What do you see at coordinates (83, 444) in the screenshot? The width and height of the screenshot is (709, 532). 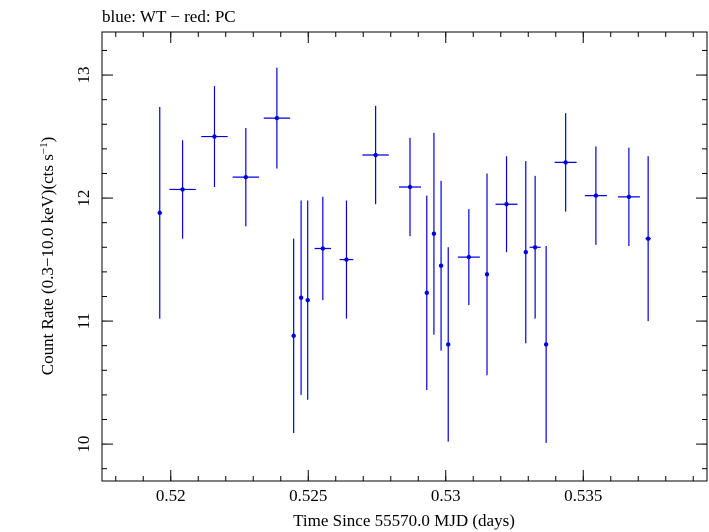 I see `y-tick-label: 10` at bounding box center [83, 444].